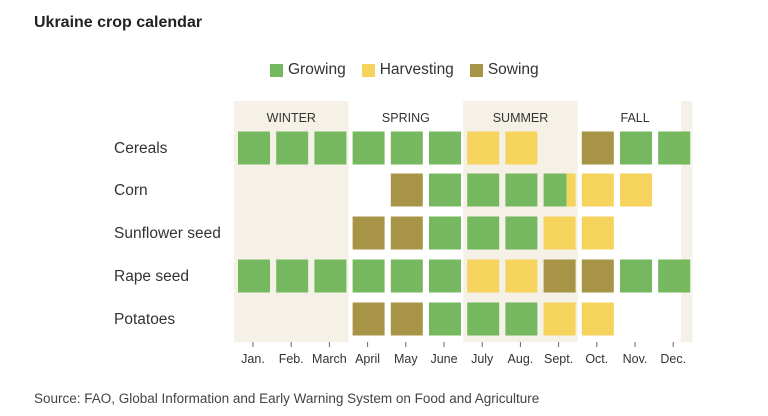  I want to click on month-label: July, so click(482, 359).